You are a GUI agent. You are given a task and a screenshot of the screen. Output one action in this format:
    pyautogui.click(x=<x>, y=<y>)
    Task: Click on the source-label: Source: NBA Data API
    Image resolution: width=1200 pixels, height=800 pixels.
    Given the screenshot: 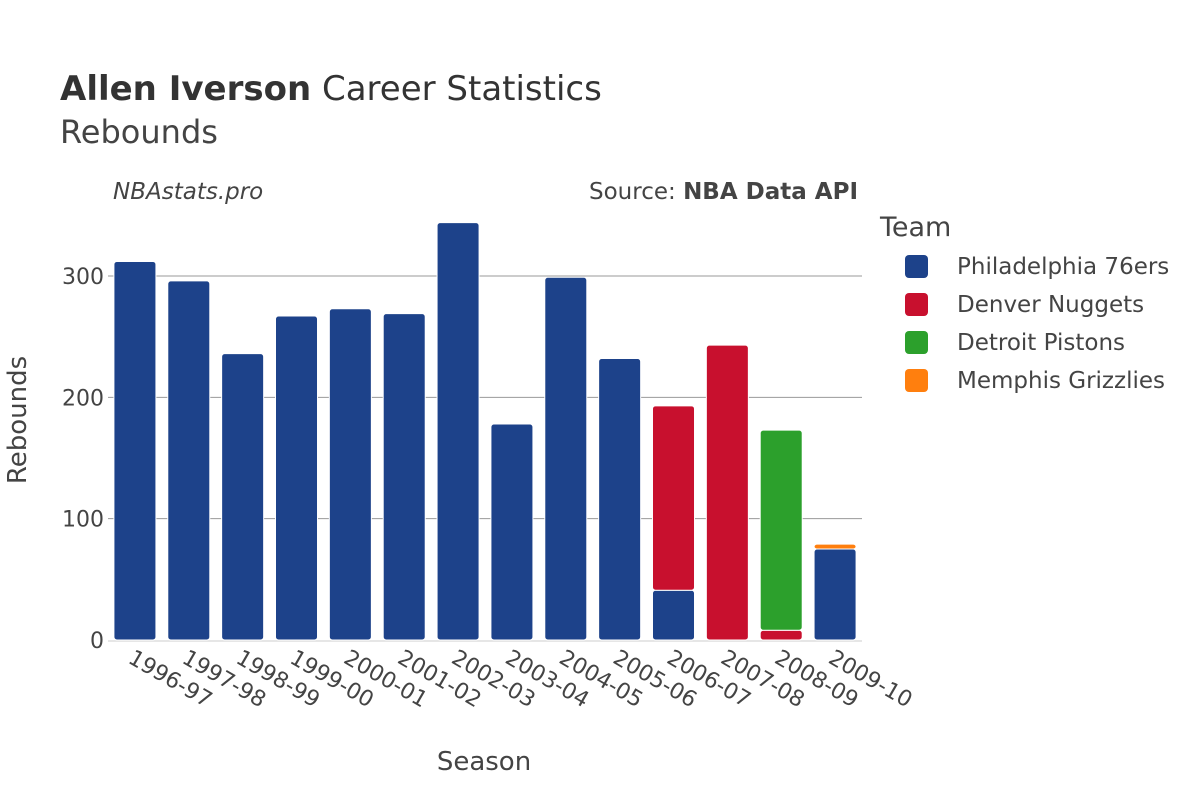 What is the action you would take?
    pyautogui.click(x=723, y=192)
    